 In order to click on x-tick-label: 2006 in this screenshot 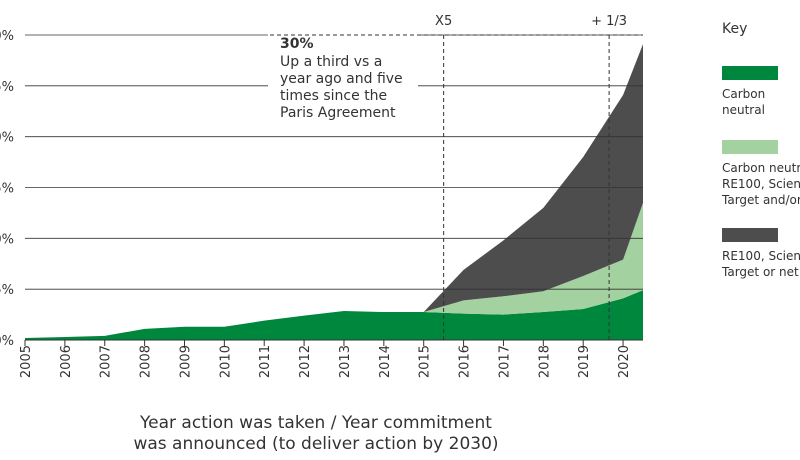, I will do `click(66, 361)`.